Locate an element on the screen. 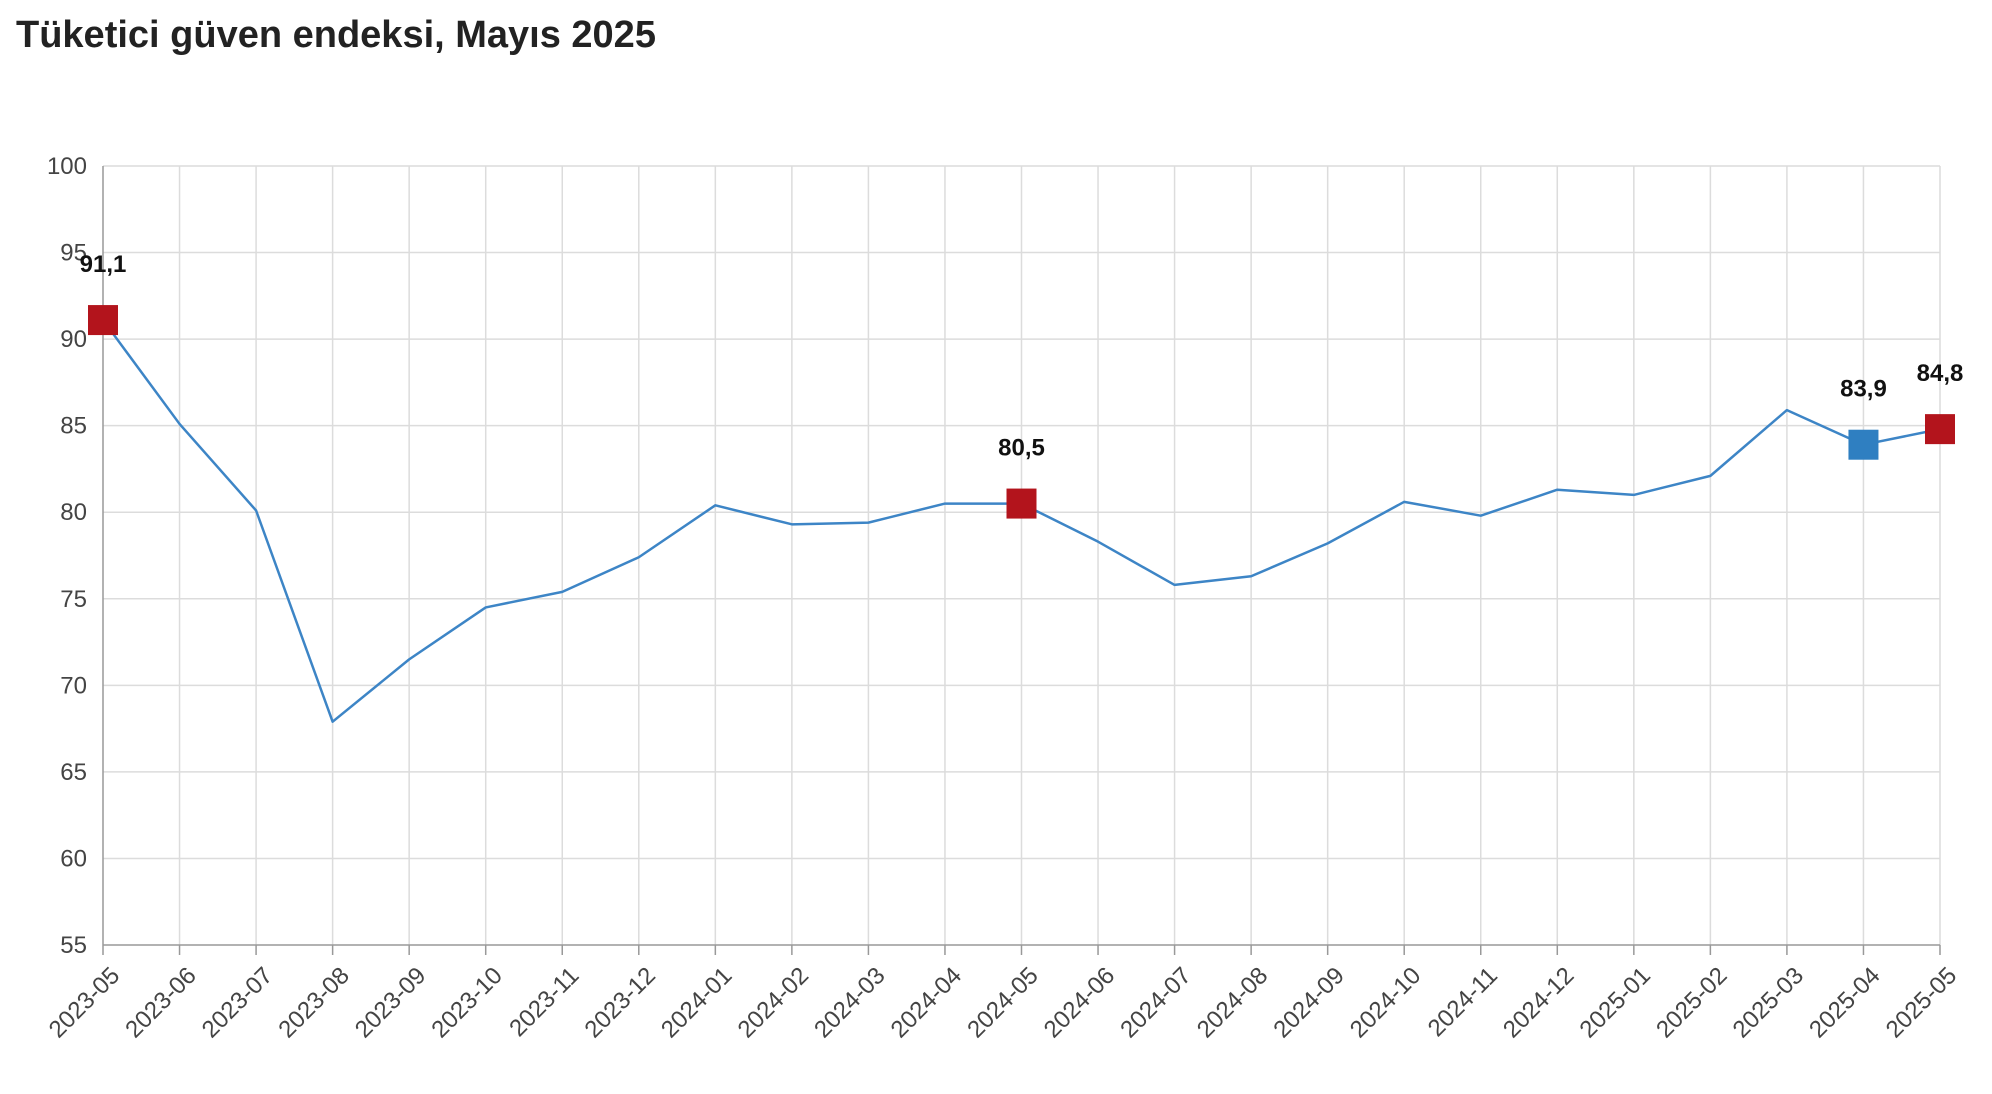  x-tick-label: 2023-06 is located at coordinates (160, 1002).